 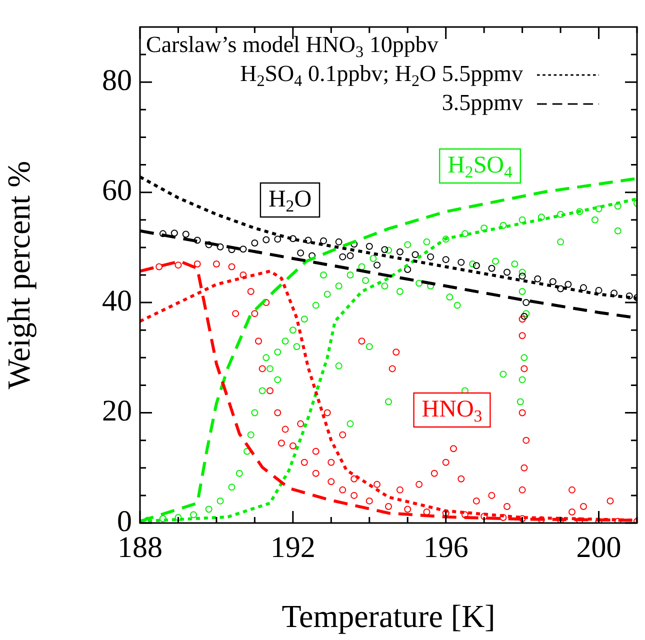 I want to click on y-axis-title: Weight percent %, so click(x=18, y=275).